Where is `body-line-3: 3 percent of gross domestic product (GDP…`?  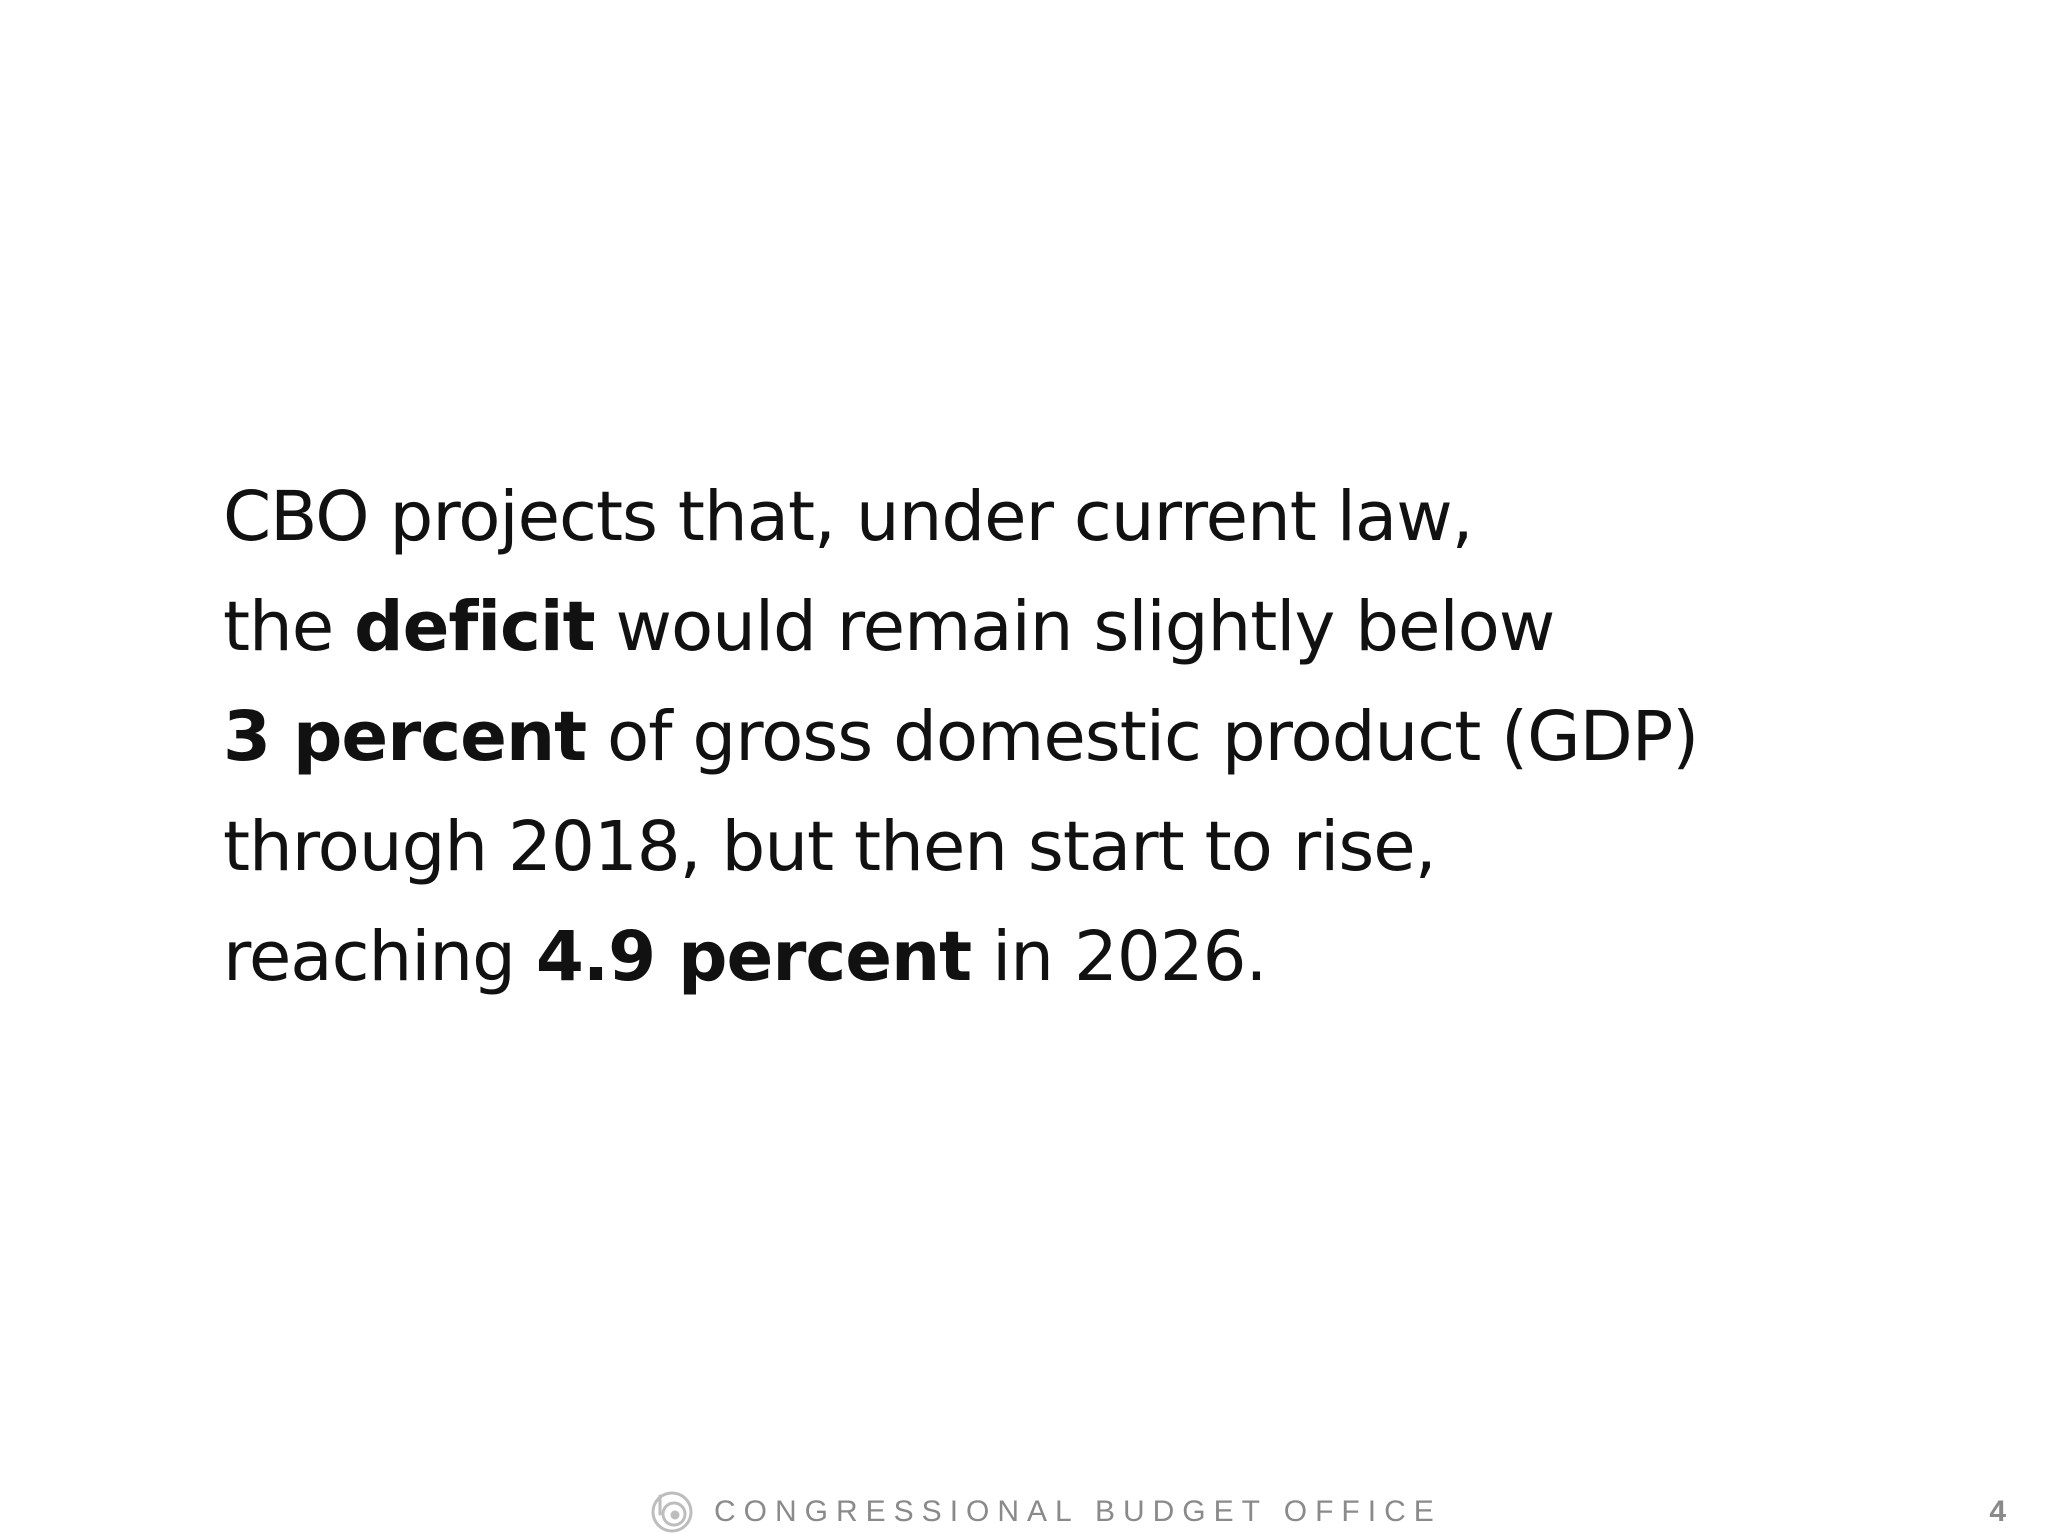 body-line-3: 3 percent of gross domestic product (GDP… is located at coordinates (1073, 737).